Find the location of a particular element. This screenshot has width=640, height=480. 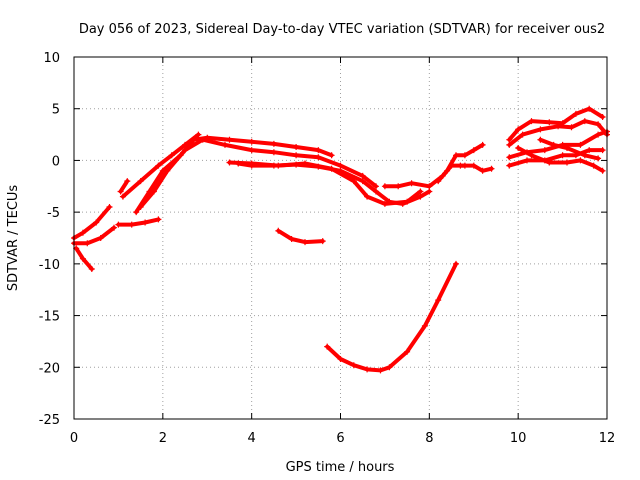

x-tick-label: 8 is located at coordinates (429, 438).